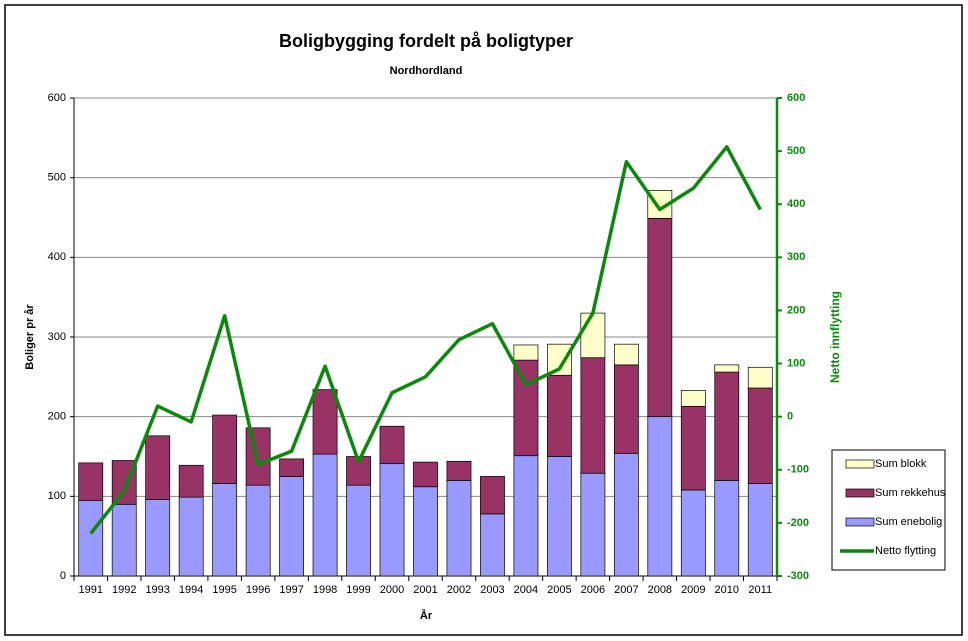 The width and height of the screenshot is (968, 641). Describe the element at coordinates (593, 590) in the screenshot. I see `x-tick-label: 2006` at that location.